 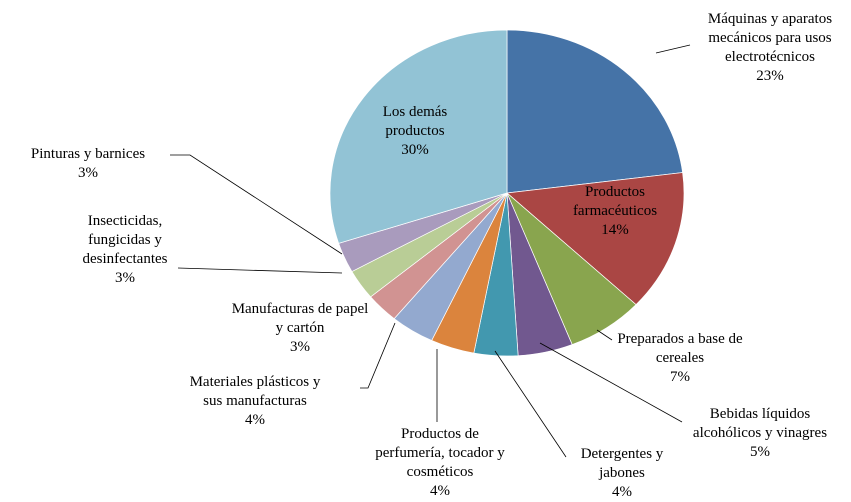 I want to click on category-name: Pinturas y barnices, so click(x=88, y=154).